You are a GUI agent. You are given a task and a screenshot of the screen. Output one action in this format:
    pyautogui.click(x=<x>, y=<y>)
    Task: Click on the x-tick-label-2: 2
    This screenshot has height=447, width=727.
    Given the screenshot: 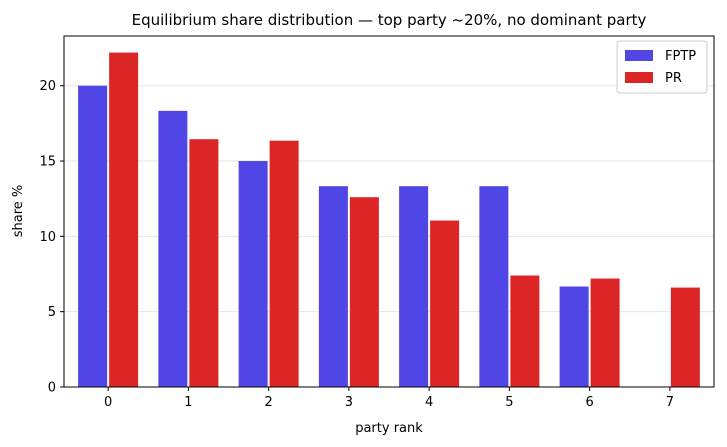 What is the action you would take?
    pyautogui.click(x=268, y=402)
    